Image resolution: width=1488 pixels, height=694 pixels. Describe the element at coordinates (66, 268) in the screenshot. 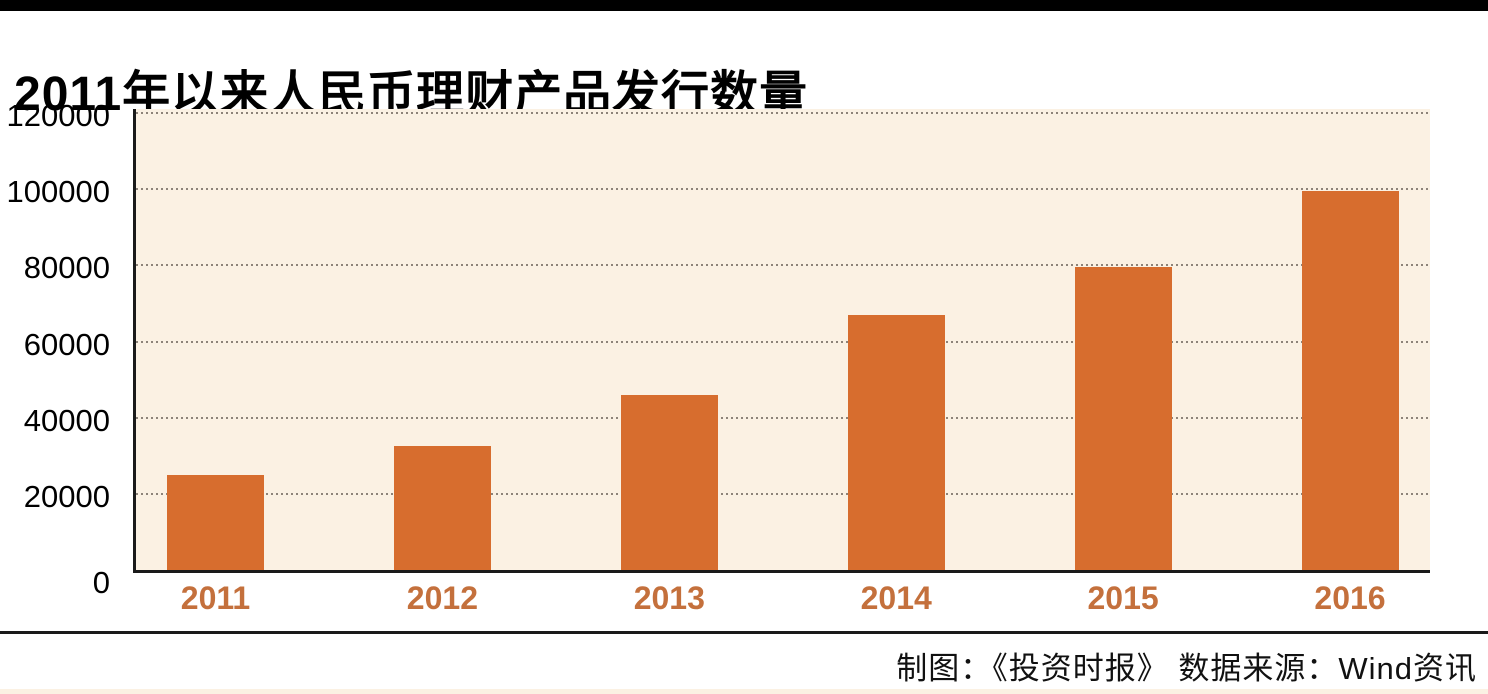

I see `y-axis-label: 80000` at that location.